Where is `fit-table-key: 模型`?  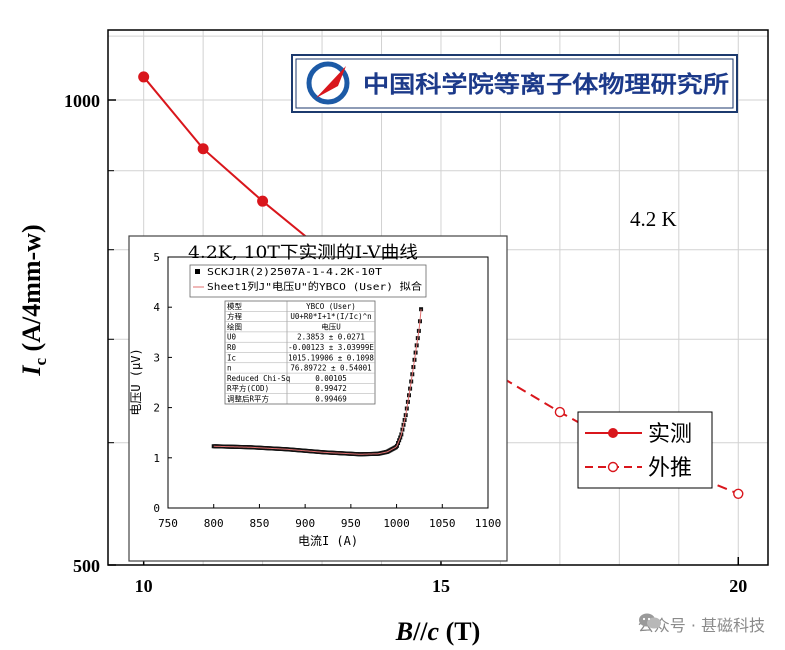
fit-table-key: 模型 is located at coordinates (234, 306).